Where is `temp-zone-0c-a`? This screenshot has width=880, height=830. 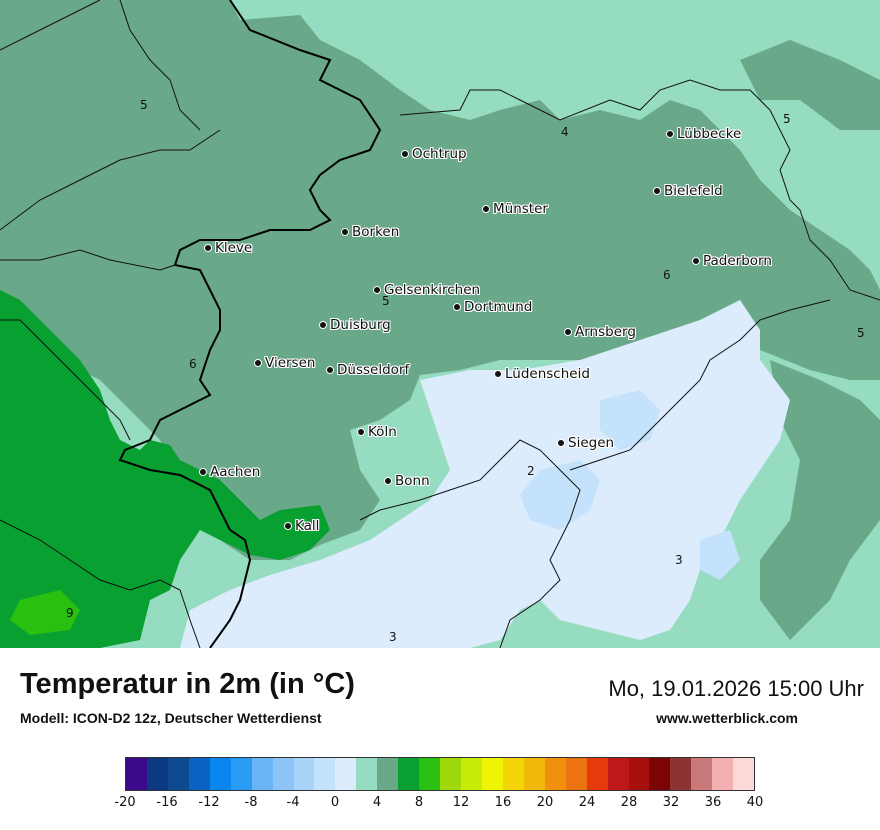
temp-zone-0c-a is located at coordinates (560, 495).